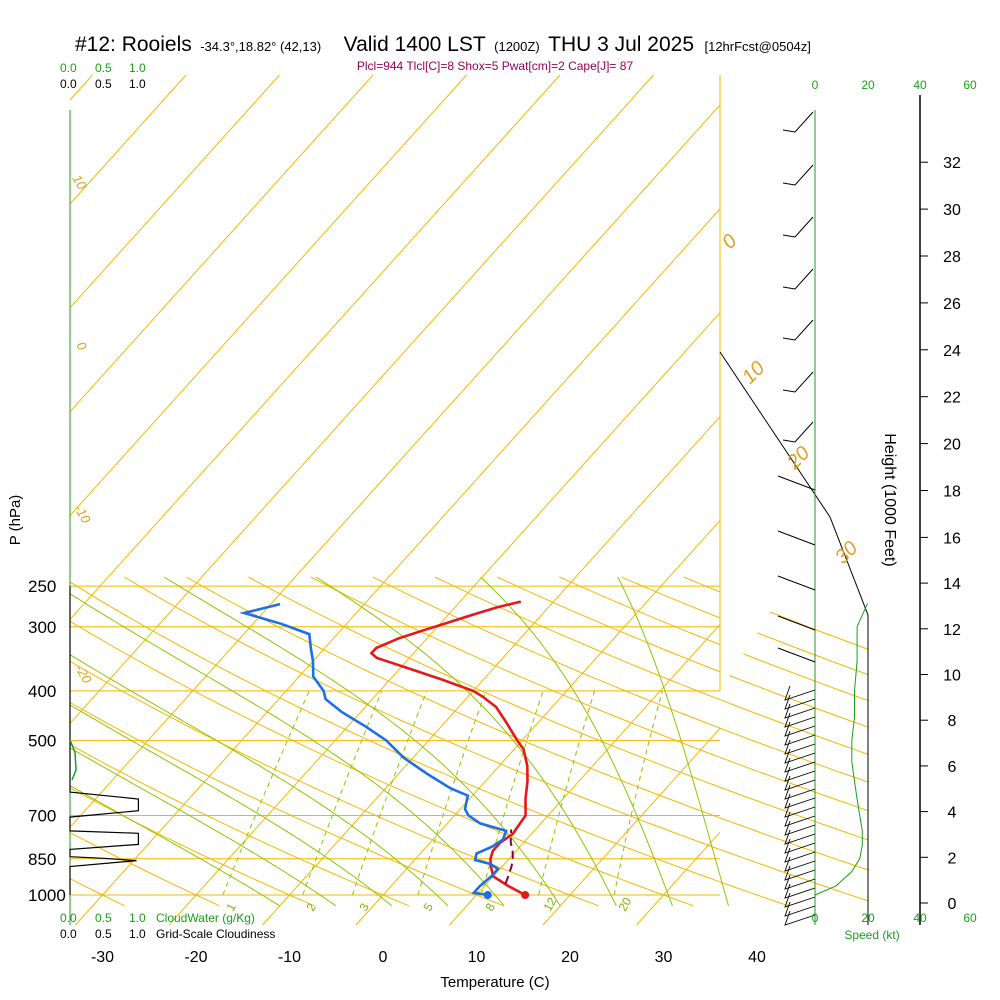 The width and height of the screenshot is (1000, 1000). What do you see at coordinates (42, 741) in the screenshot?
I see `pressure-tick-500: 500` at bounding box center [42, 741].